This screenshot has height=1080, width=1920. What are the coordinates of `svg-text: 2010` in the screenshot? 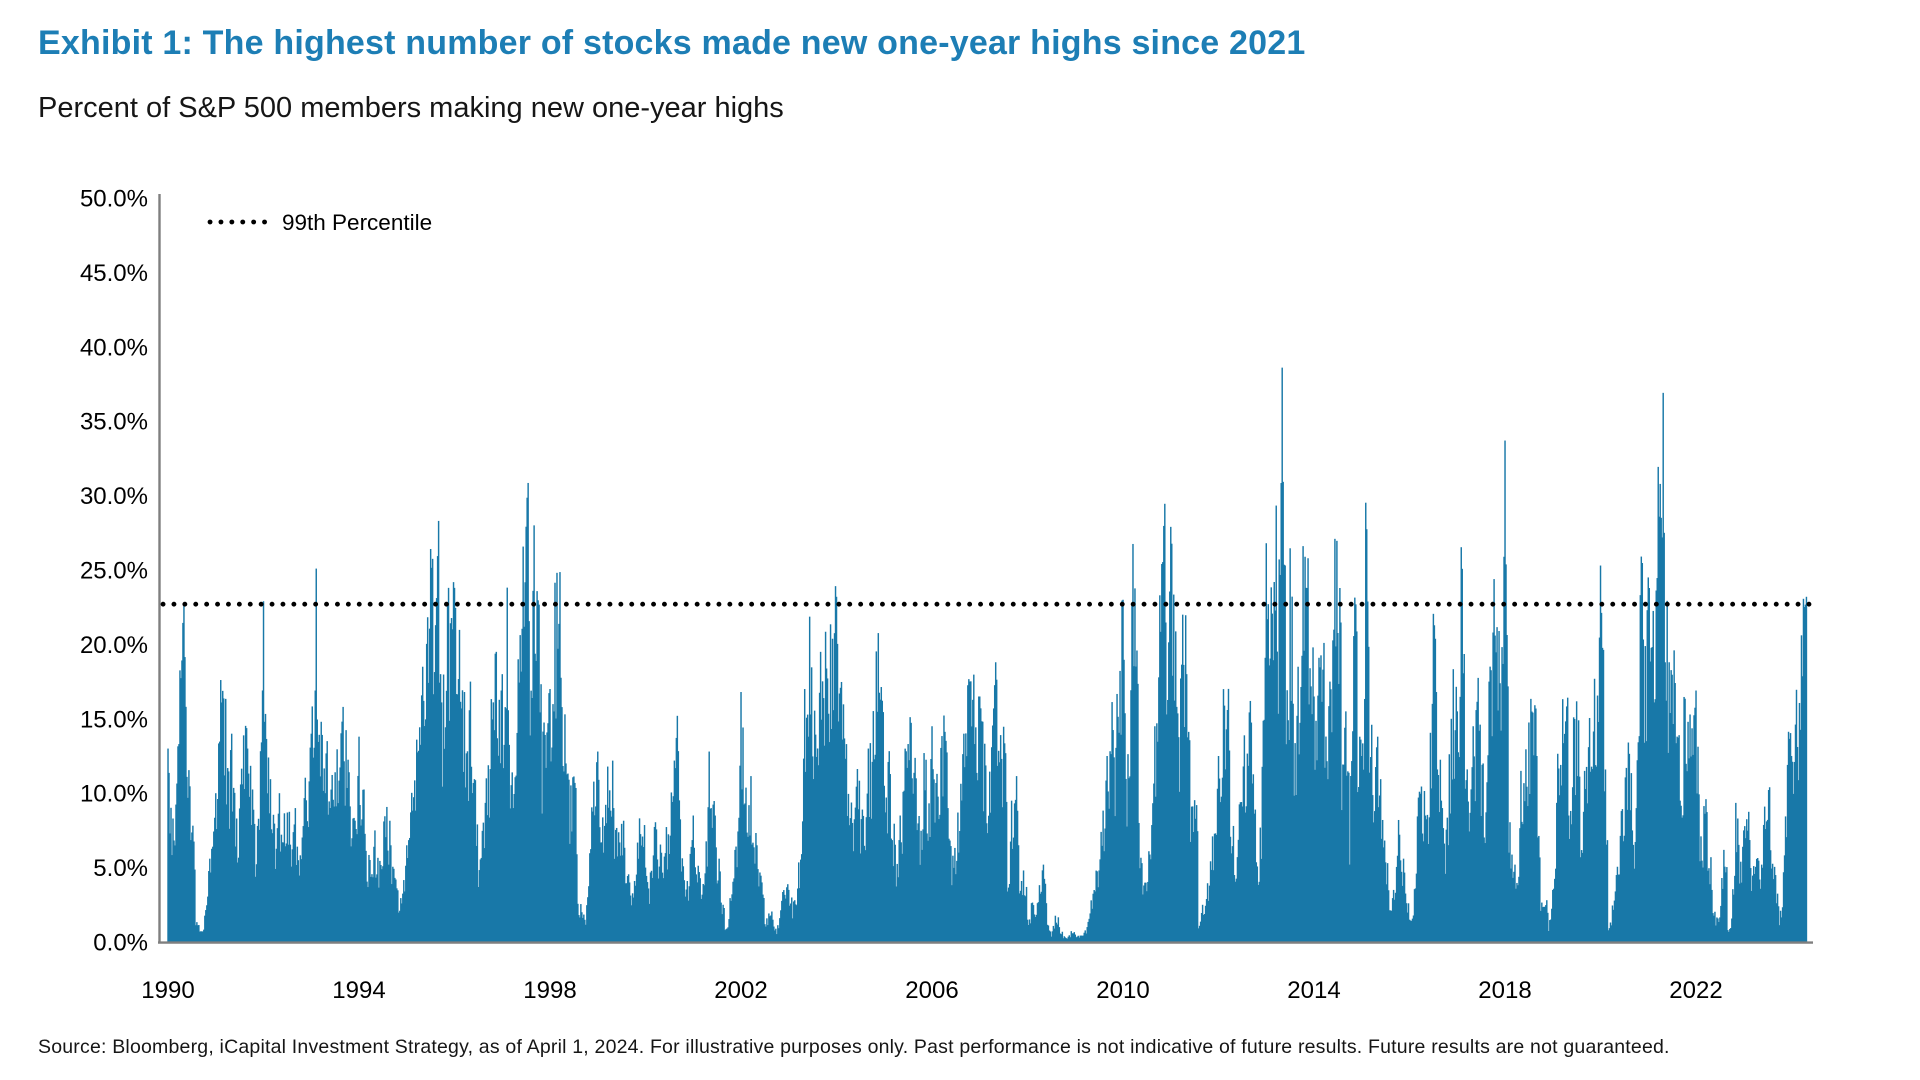 It's located at (1122, 990).